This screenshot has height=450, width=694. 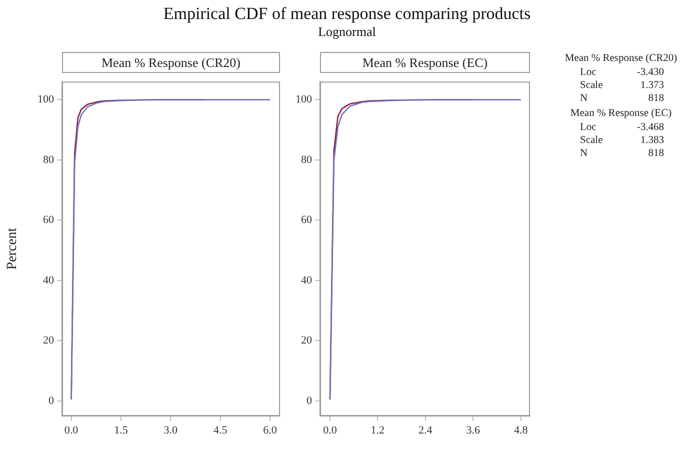 I want to click on x-tick-label: 2.4, so click(x=425, y=430).